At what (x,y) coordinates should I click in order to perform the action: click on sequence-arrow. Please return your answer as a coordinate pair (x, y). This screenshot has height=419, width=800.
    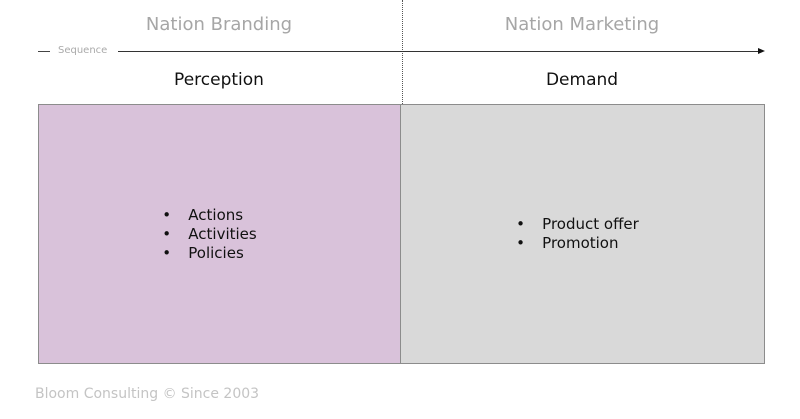
    Looking at the image, I should click on (439, 51).